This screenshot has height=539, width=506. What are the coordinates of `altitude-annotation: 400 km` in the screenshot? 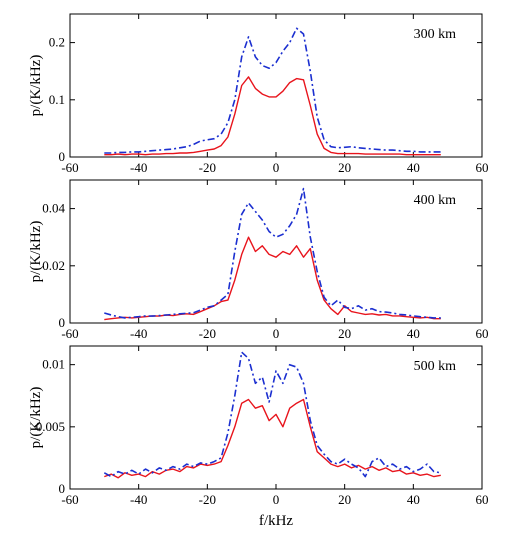 It's located at (435, 200).